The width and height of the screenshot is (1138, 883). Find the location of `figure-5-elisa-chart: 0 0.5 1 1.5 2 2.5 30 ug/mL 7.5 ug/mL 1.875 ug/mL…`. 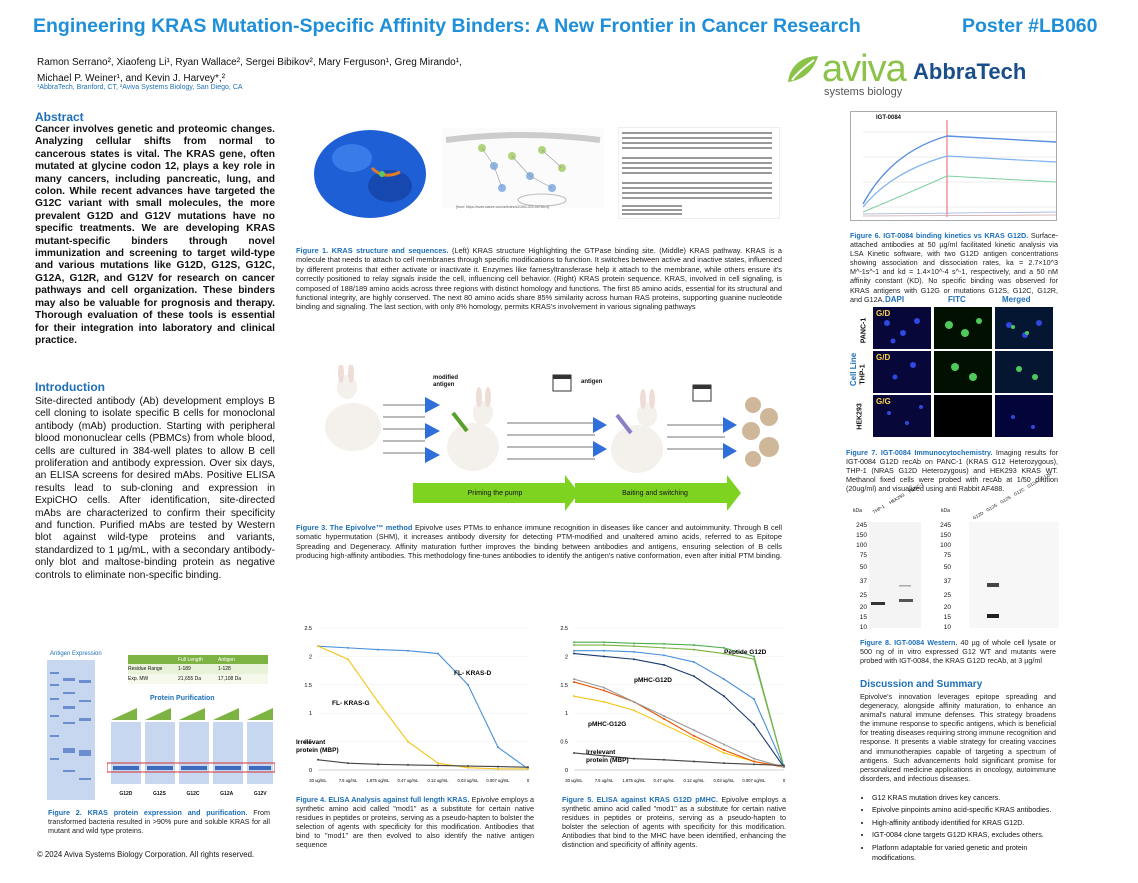

figure-5-elisa-chart: 0 0.5 1 1.5 2 2.5 30 ug/mL 7.5 ug/mL 1.875 ug/mL… is located at coordinates (672, 704).